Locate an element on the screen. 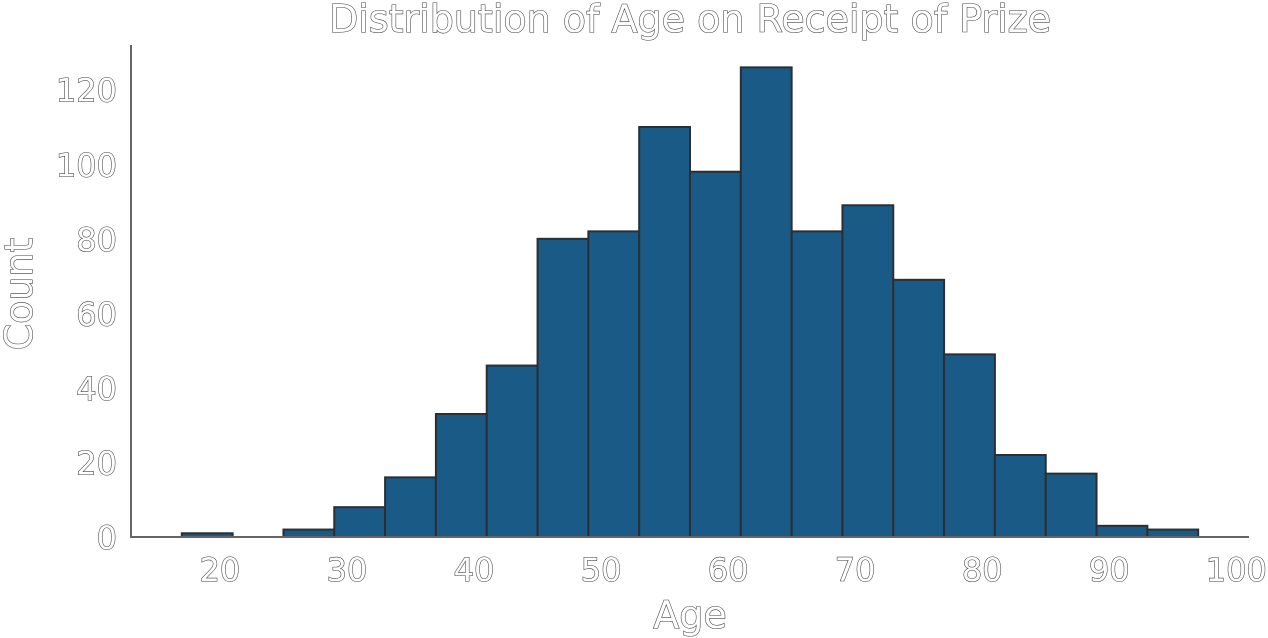 The image size is (1268, 638). y-tick-label: 100 is located at coordinates (86, 165).